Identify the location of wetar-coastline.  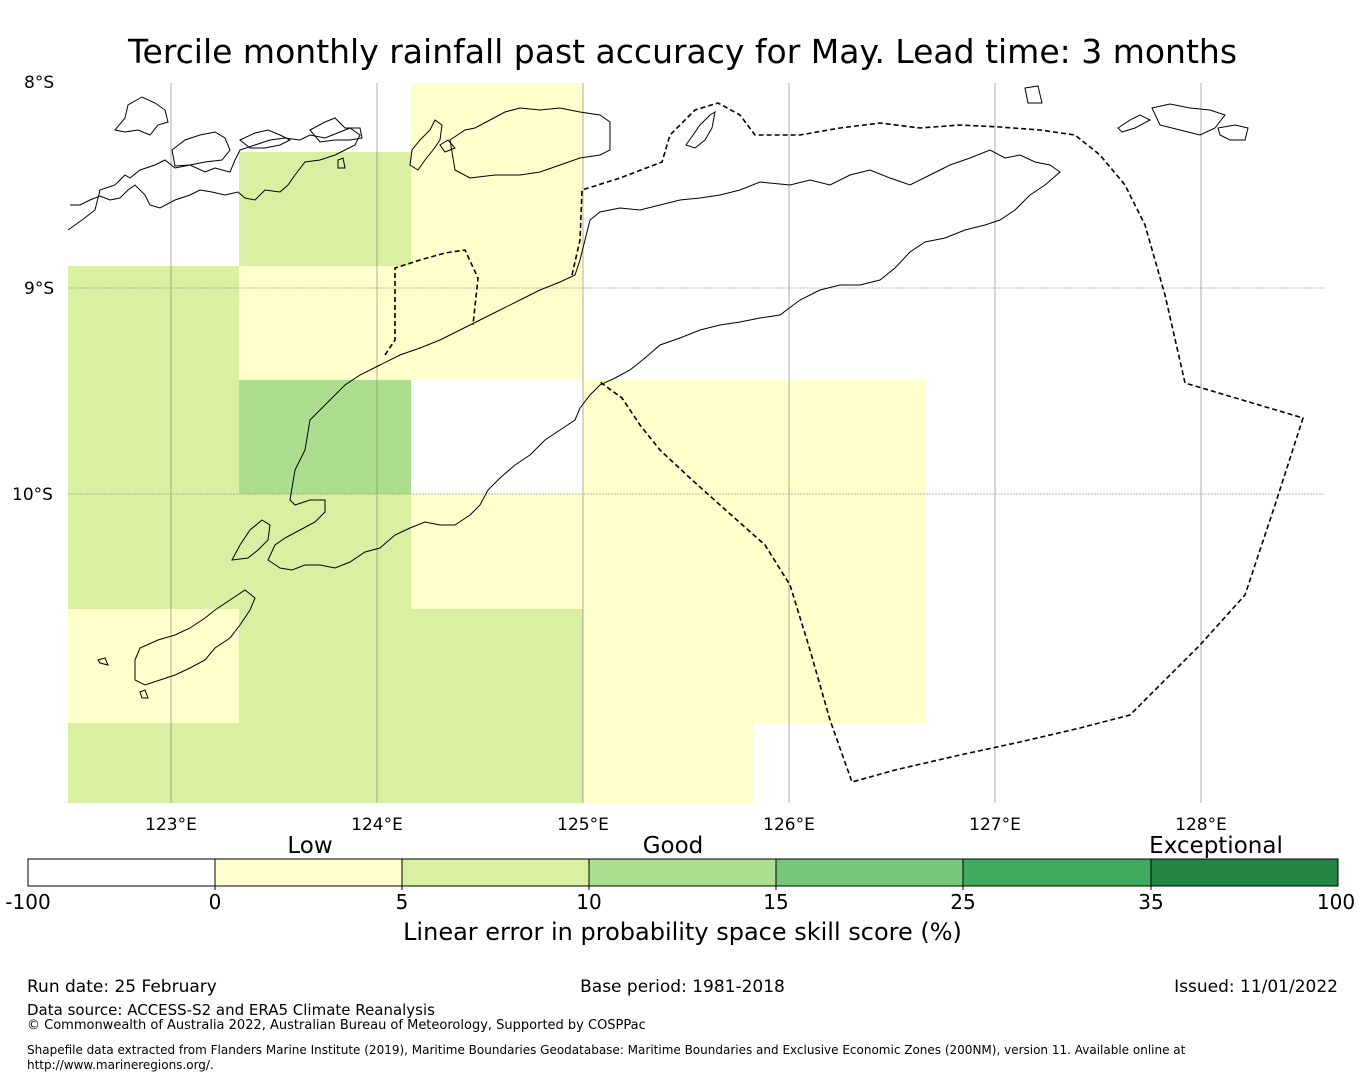
(530, 143).